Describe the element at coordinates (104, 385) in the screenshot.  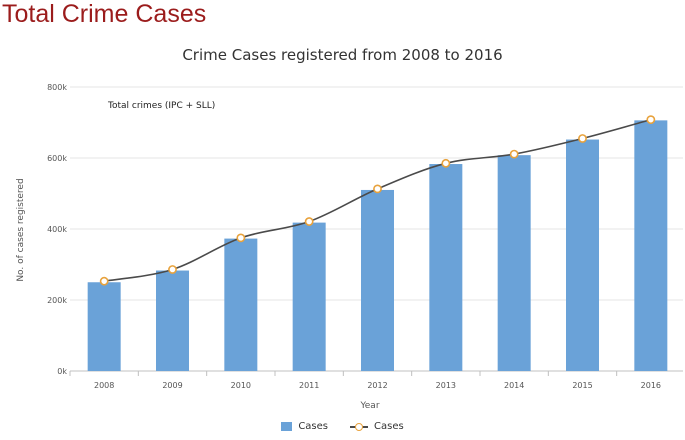
I see `x-tick-label: 2008` at that location.